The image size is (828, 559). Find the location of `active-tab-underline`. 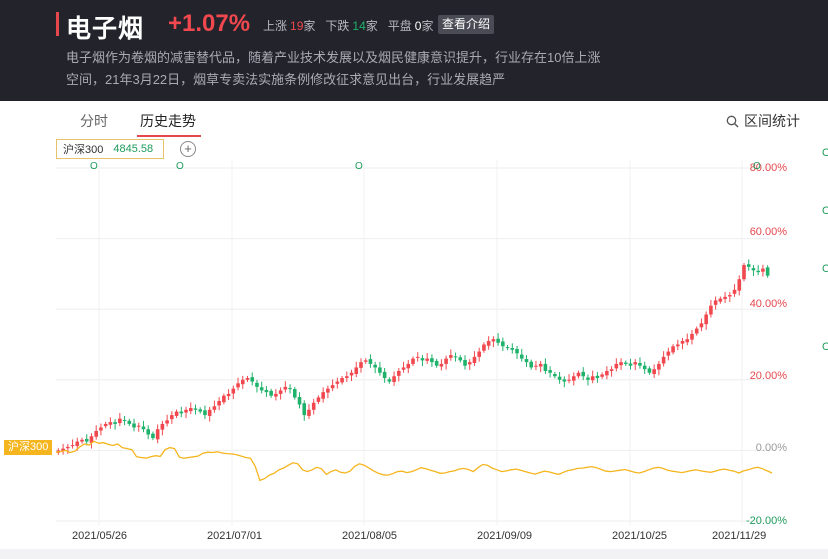

active-tab-underline is located at coordinates (169, 136).